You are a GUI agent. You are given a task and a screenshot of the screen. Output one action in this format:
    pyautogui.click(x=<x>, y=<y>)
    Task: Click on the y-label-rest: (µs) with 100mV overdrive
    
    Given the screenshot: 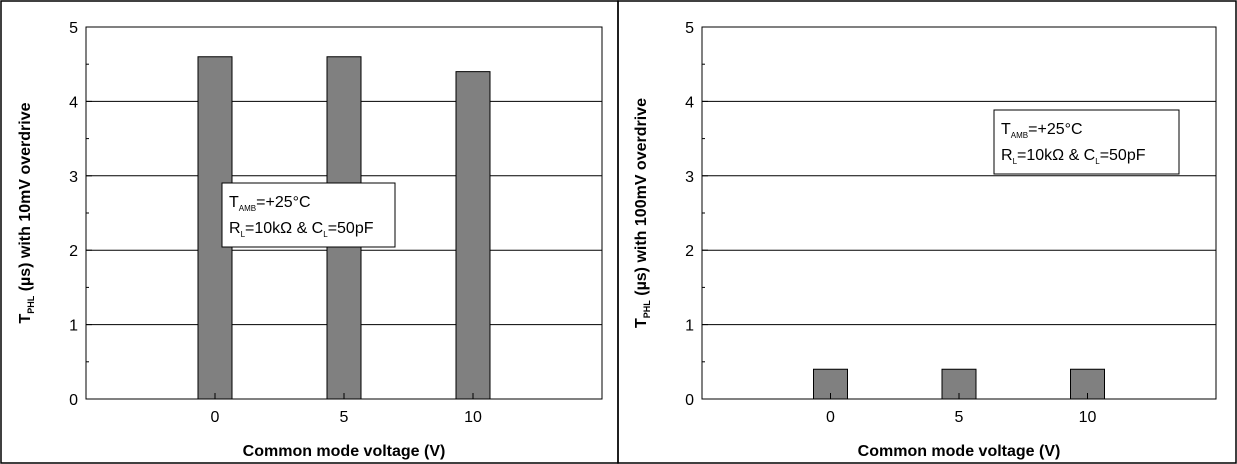 What is the action you would take?
    pyautogui.click(x=641, y=199)
    